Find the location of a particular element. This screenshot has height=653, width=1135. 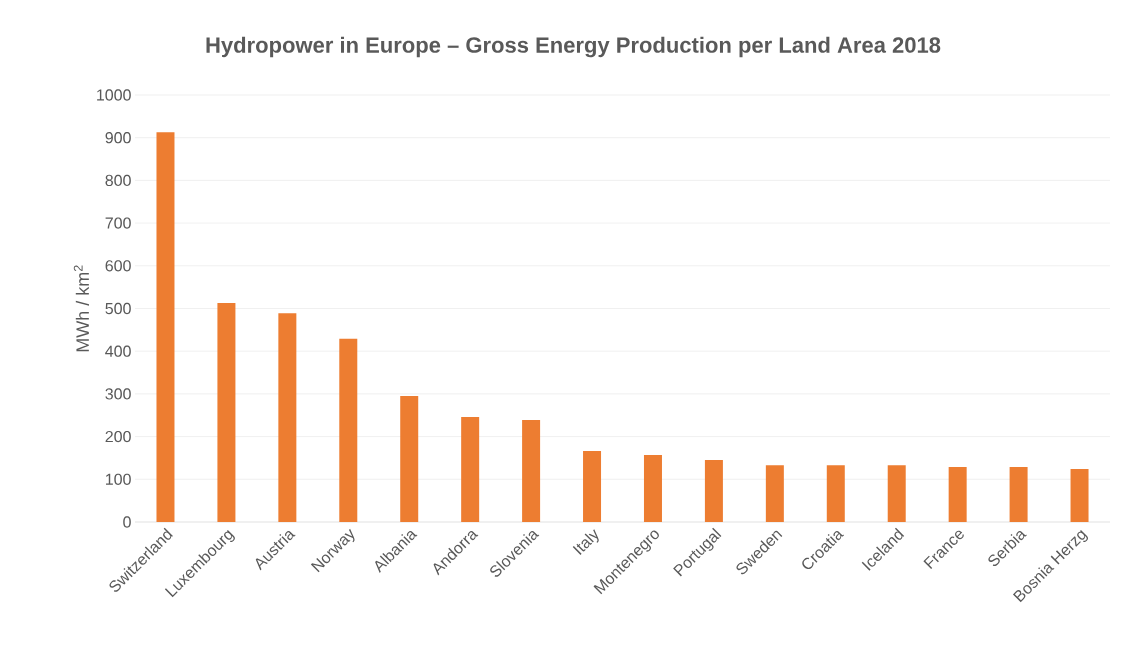

y-tick-label: 200 is located at coordinates (118, 436).